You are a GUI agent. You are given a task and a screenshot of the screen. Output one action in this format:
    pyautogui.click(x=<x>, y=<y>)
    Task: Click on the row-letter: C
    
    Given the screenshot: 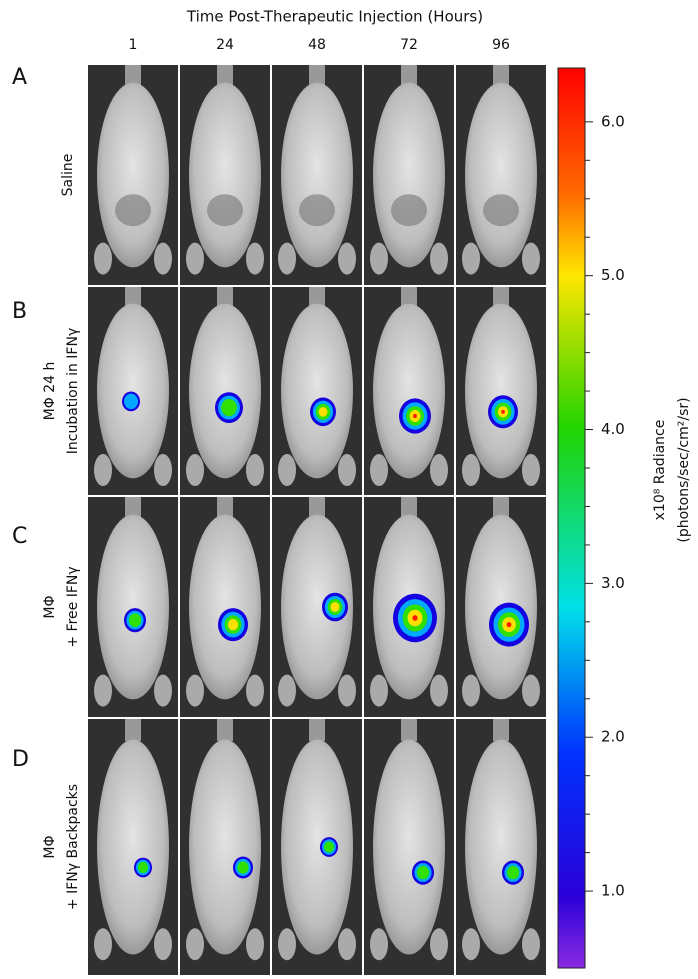 What is the action you would take?
    pyautogui.click(x=19, y=536)
    